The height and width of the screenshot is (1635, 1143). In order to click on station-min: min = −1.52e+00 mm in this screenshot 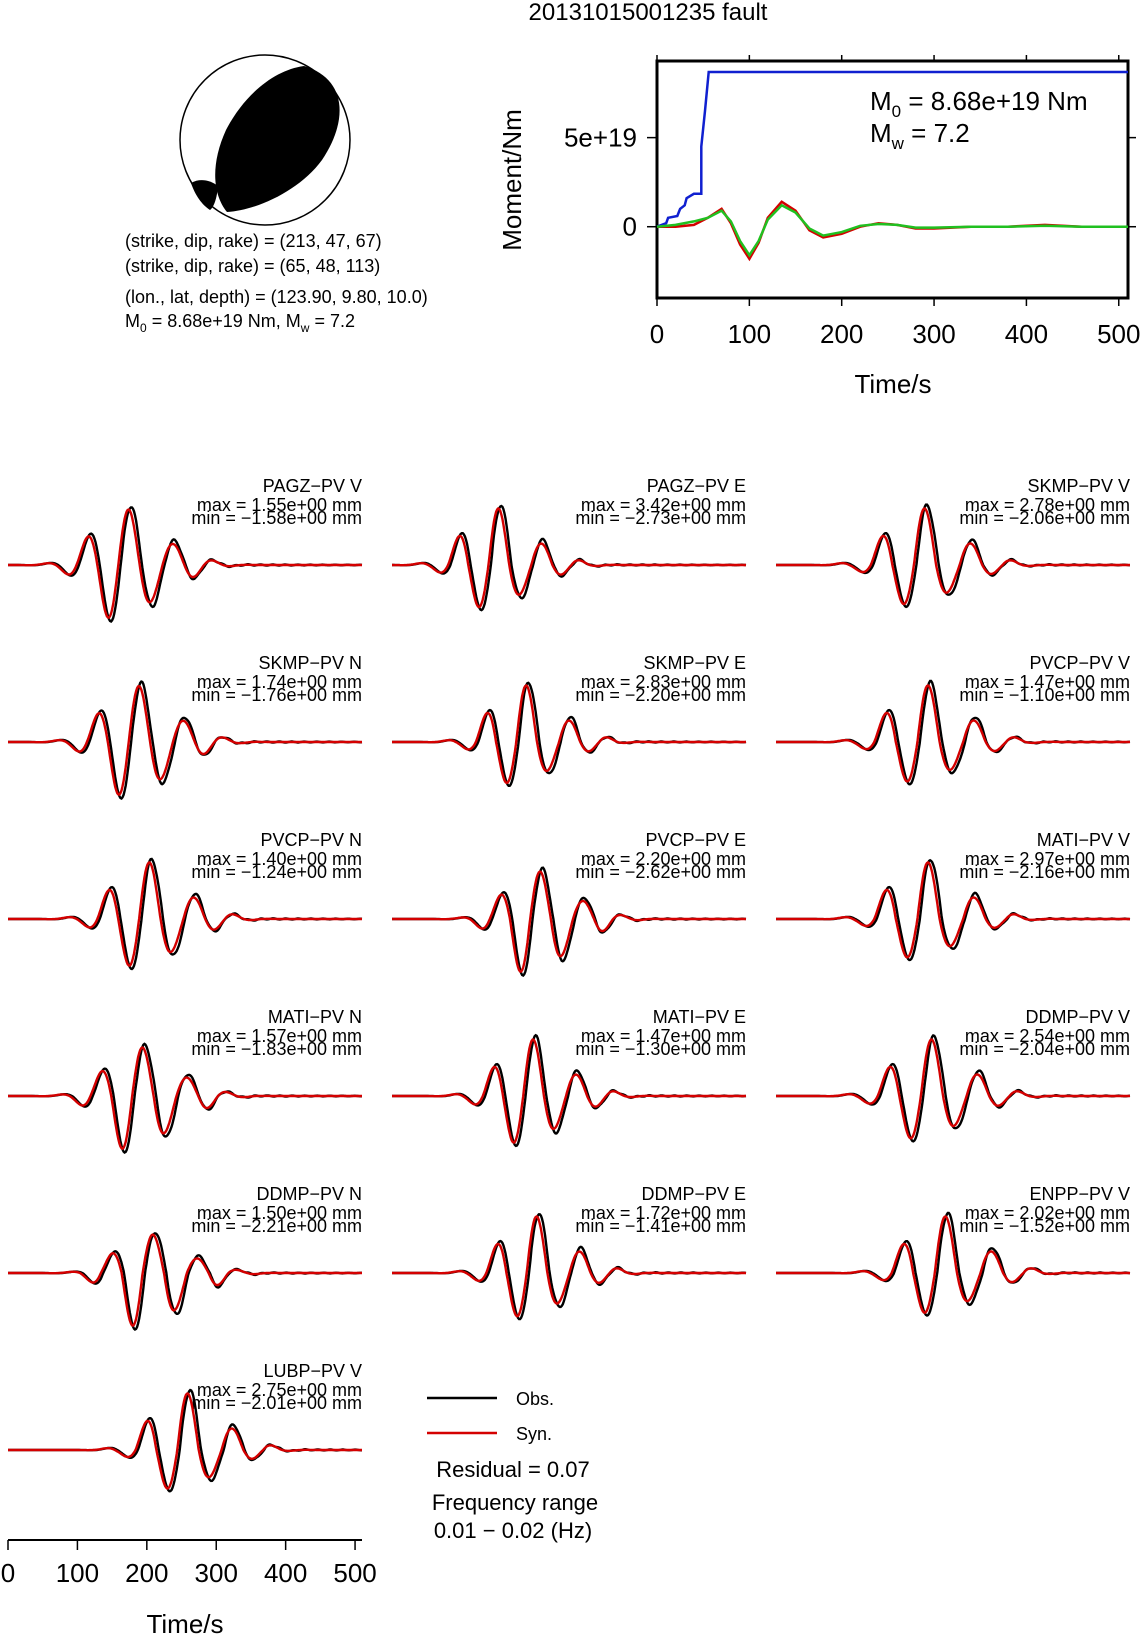, I will do `click(1044, 1226)`.